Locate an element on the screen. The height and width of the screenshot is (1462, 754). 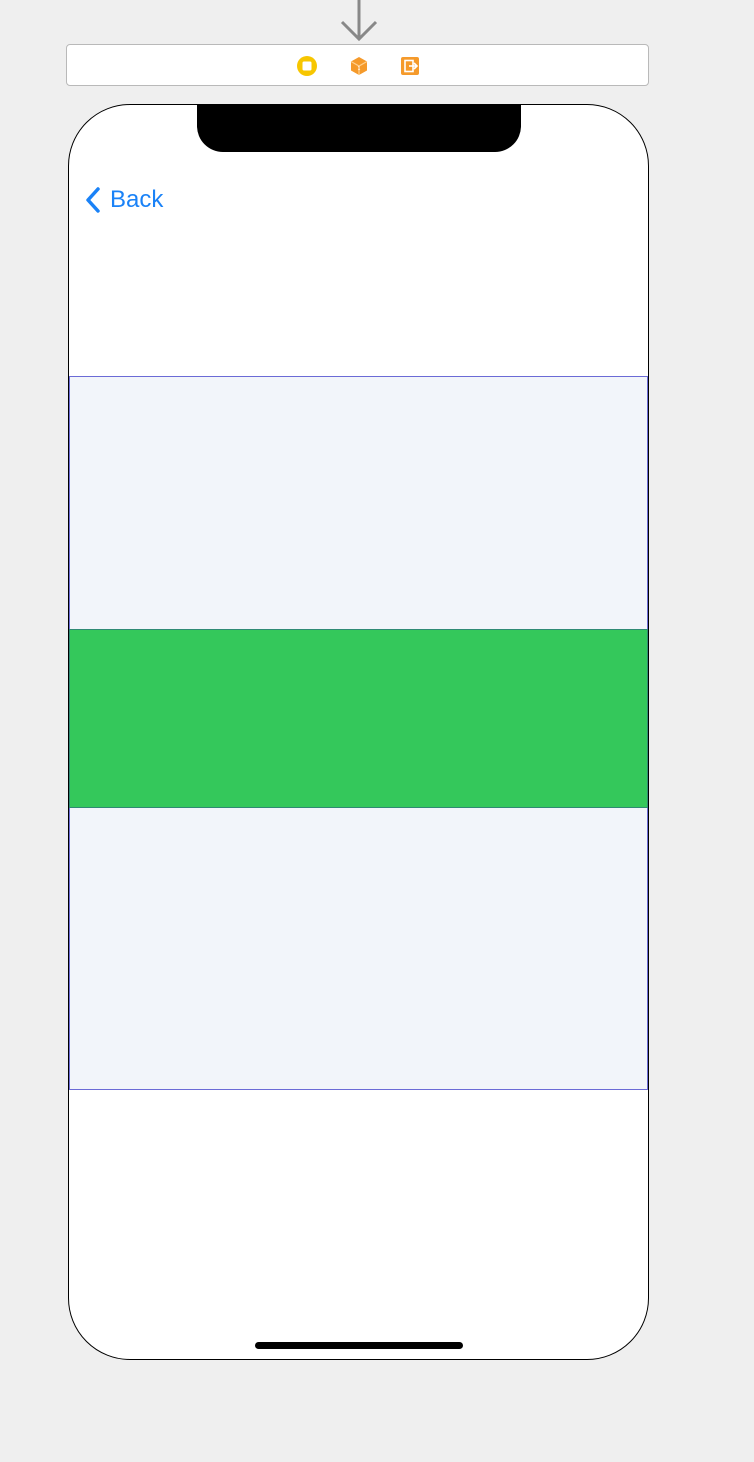
view-controller-icon is located at coordinates (307, 66).